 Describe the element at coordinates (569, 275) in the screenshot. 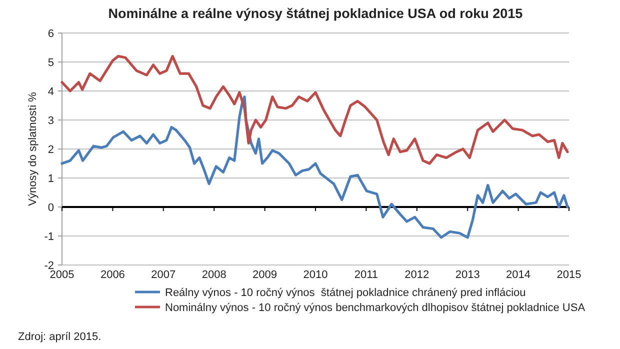

I see `x-tick-label: 2015` at that location.